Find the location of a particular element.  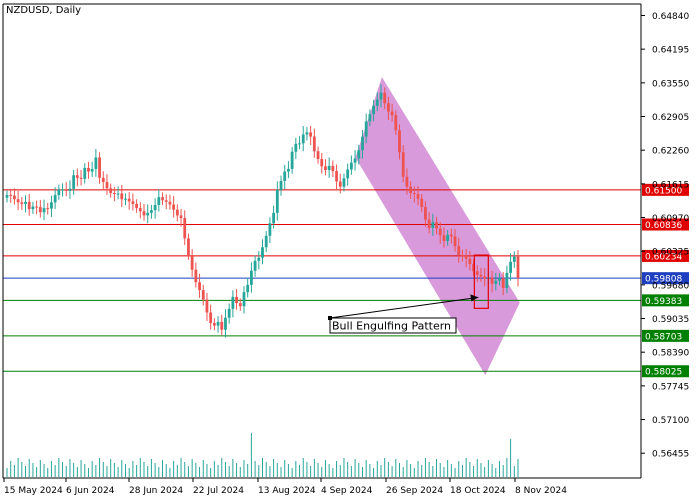

level-label: 0.58703 is located at coordinates (663, 337).